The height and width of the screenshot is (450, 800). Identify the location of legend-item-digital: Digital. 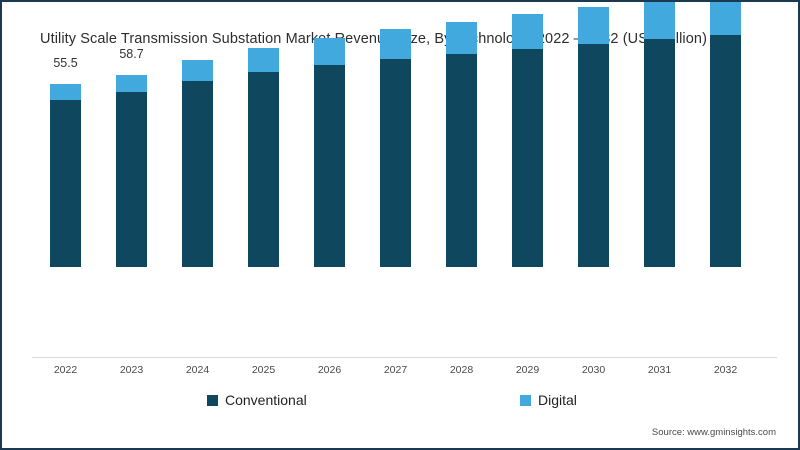
(548, 400).